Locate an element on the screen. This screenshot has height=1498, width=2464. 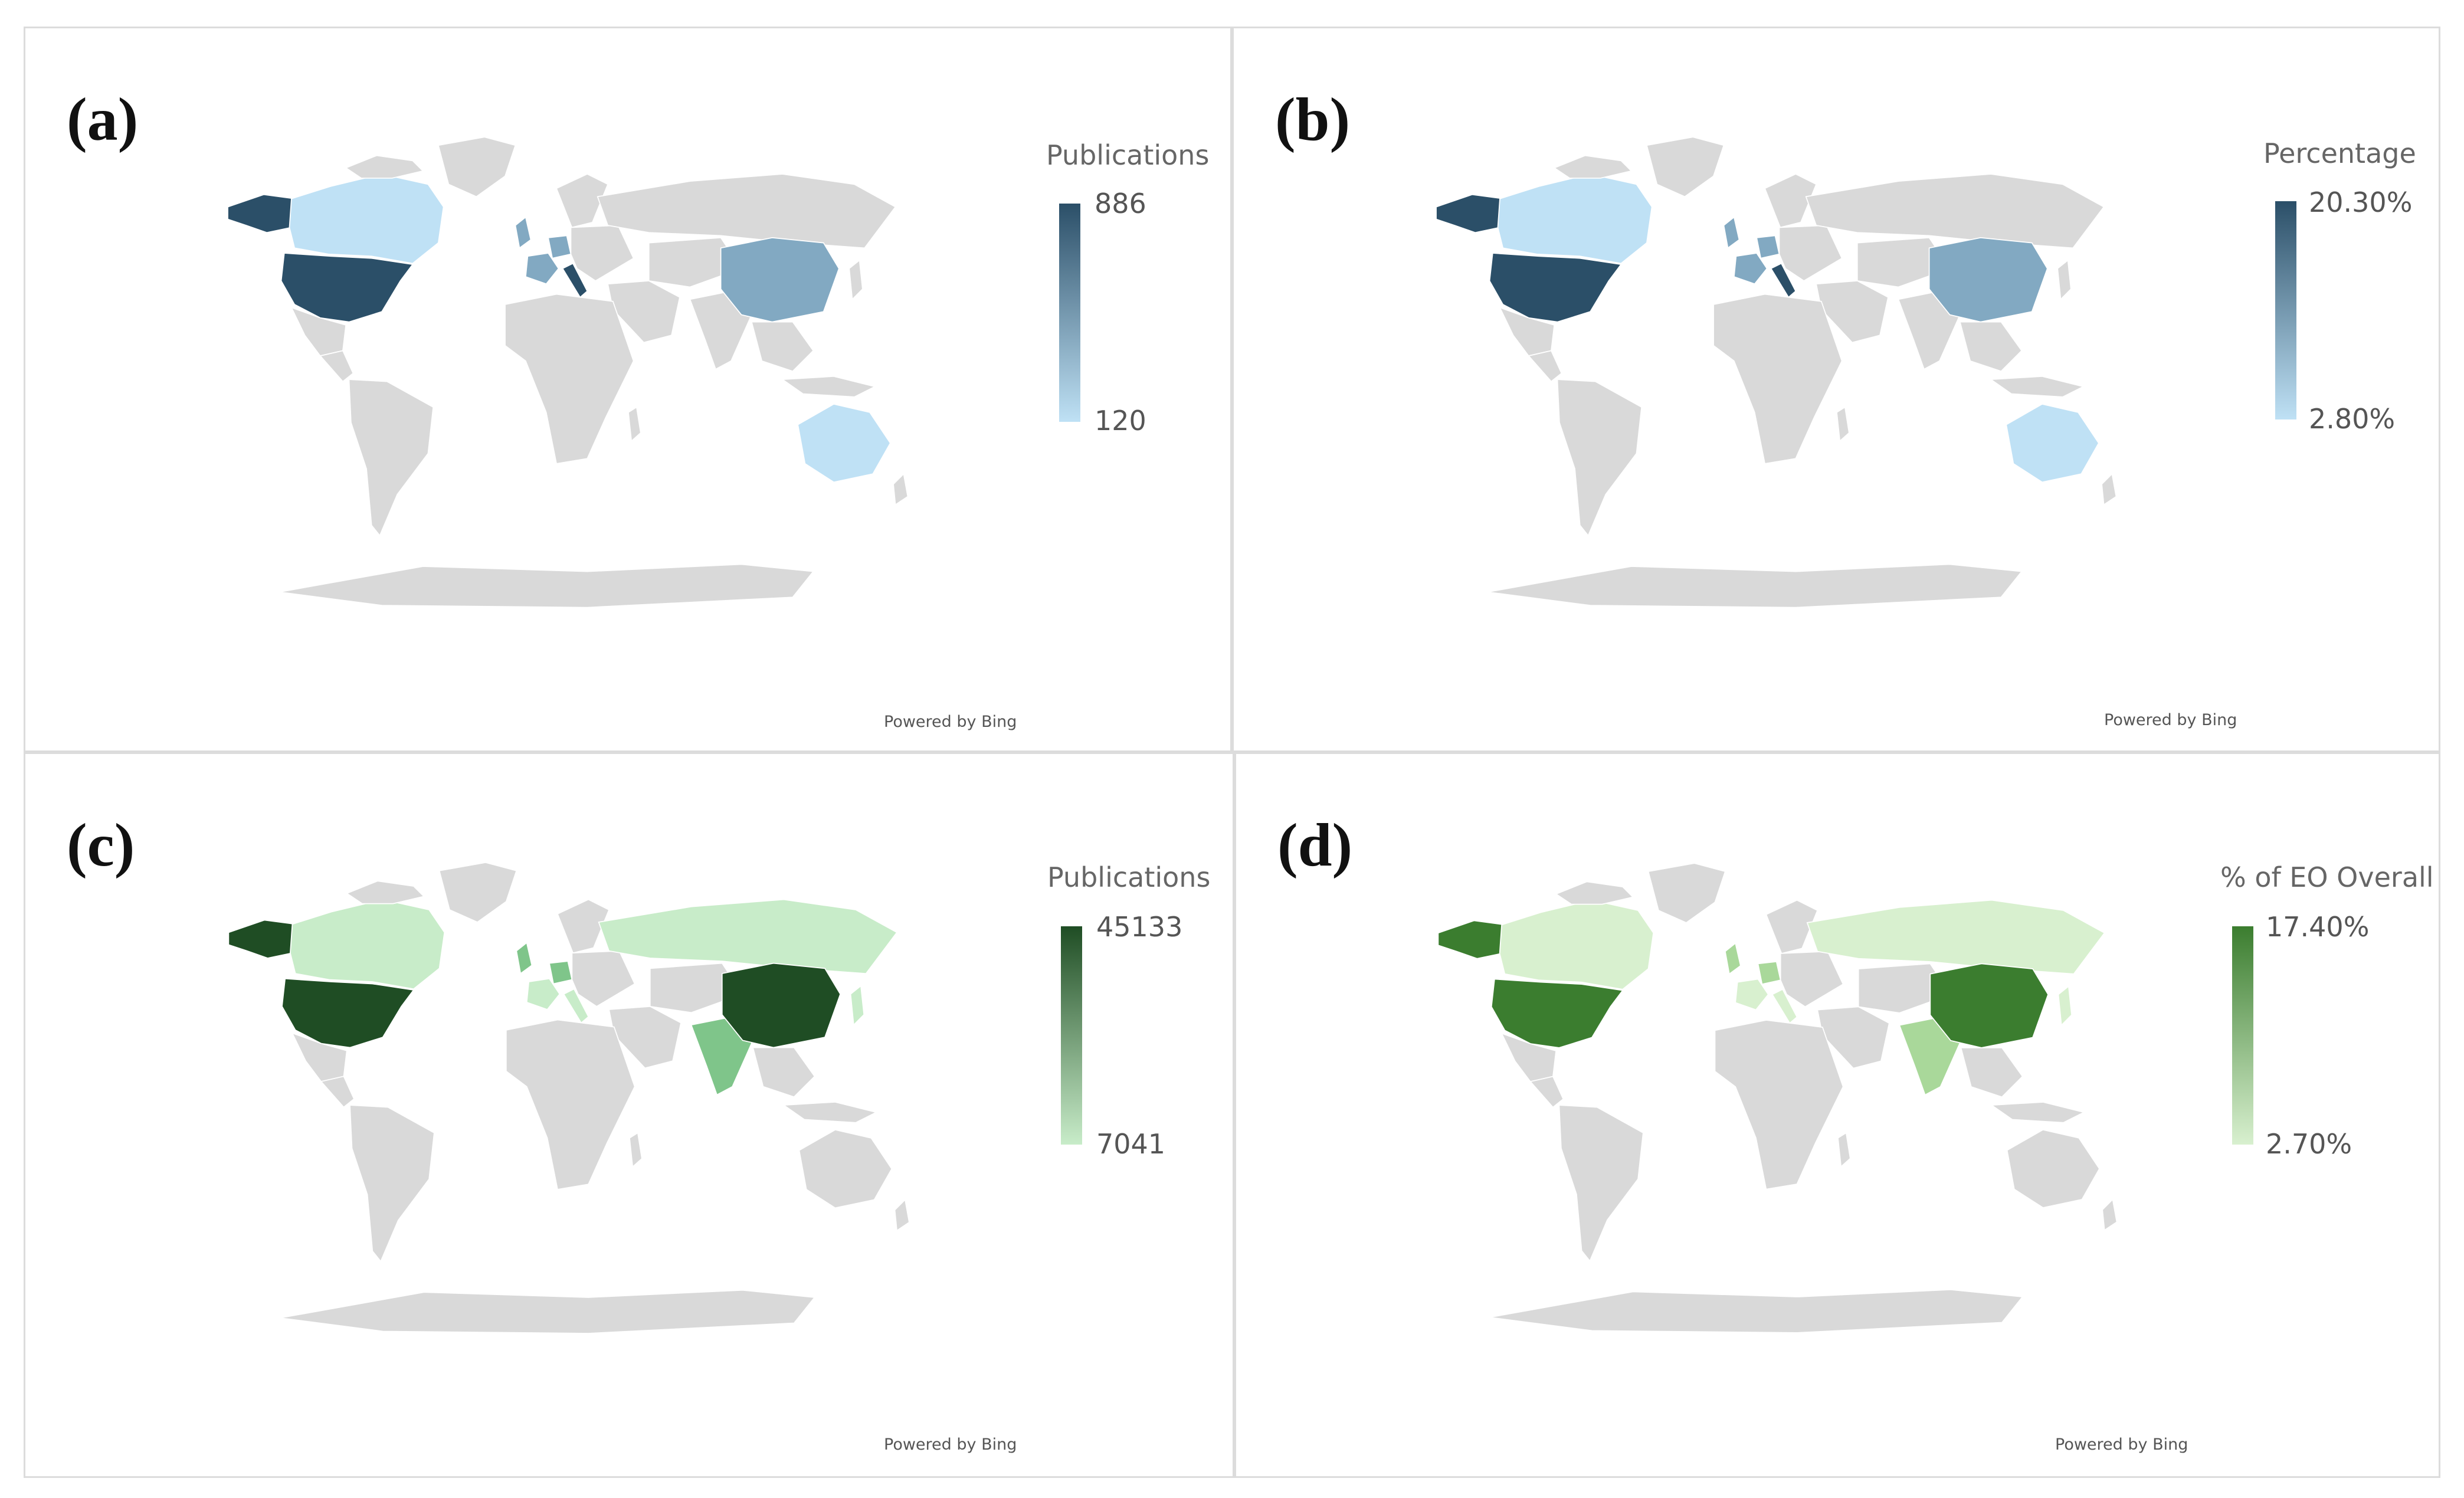
legend-max-value: 17.40% is located at coordinates (2318, 927).